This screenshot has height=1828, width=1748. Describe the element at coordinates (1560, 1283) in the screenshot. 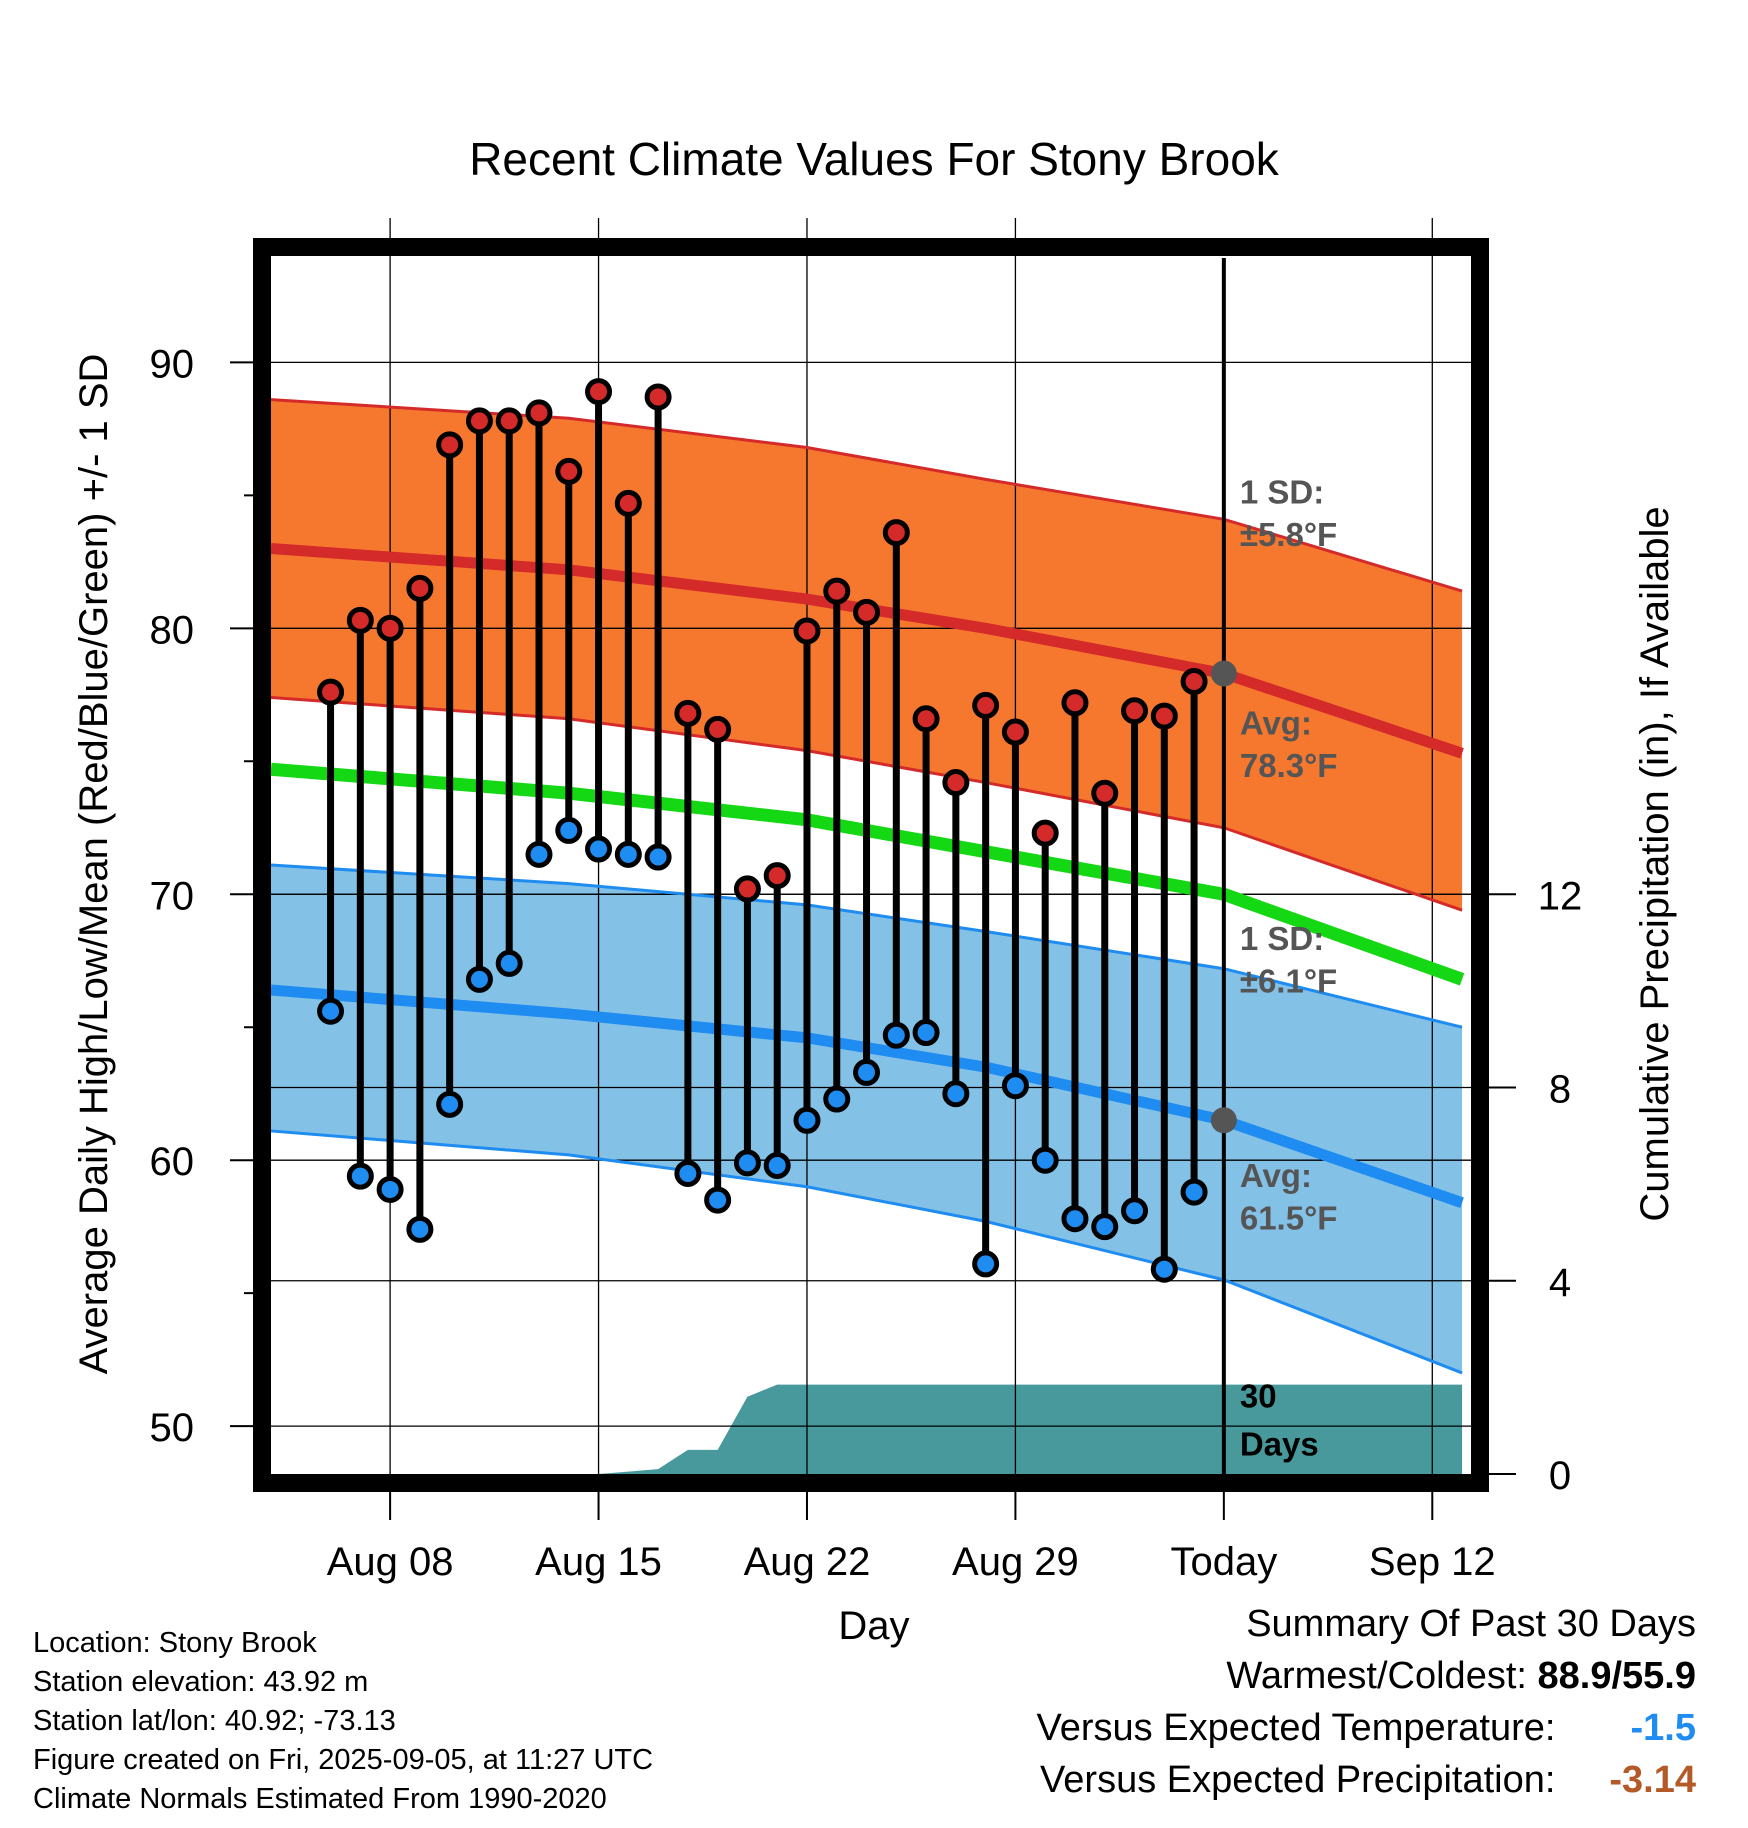

I see `y2-tick-label: 4` at that location.